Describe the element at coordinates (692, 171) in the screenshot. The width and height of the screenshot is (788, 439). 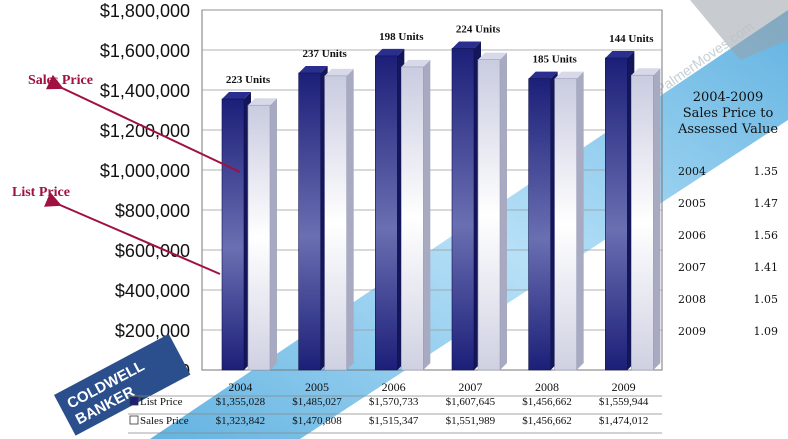
I see `ratio-year: 2004` at that location.